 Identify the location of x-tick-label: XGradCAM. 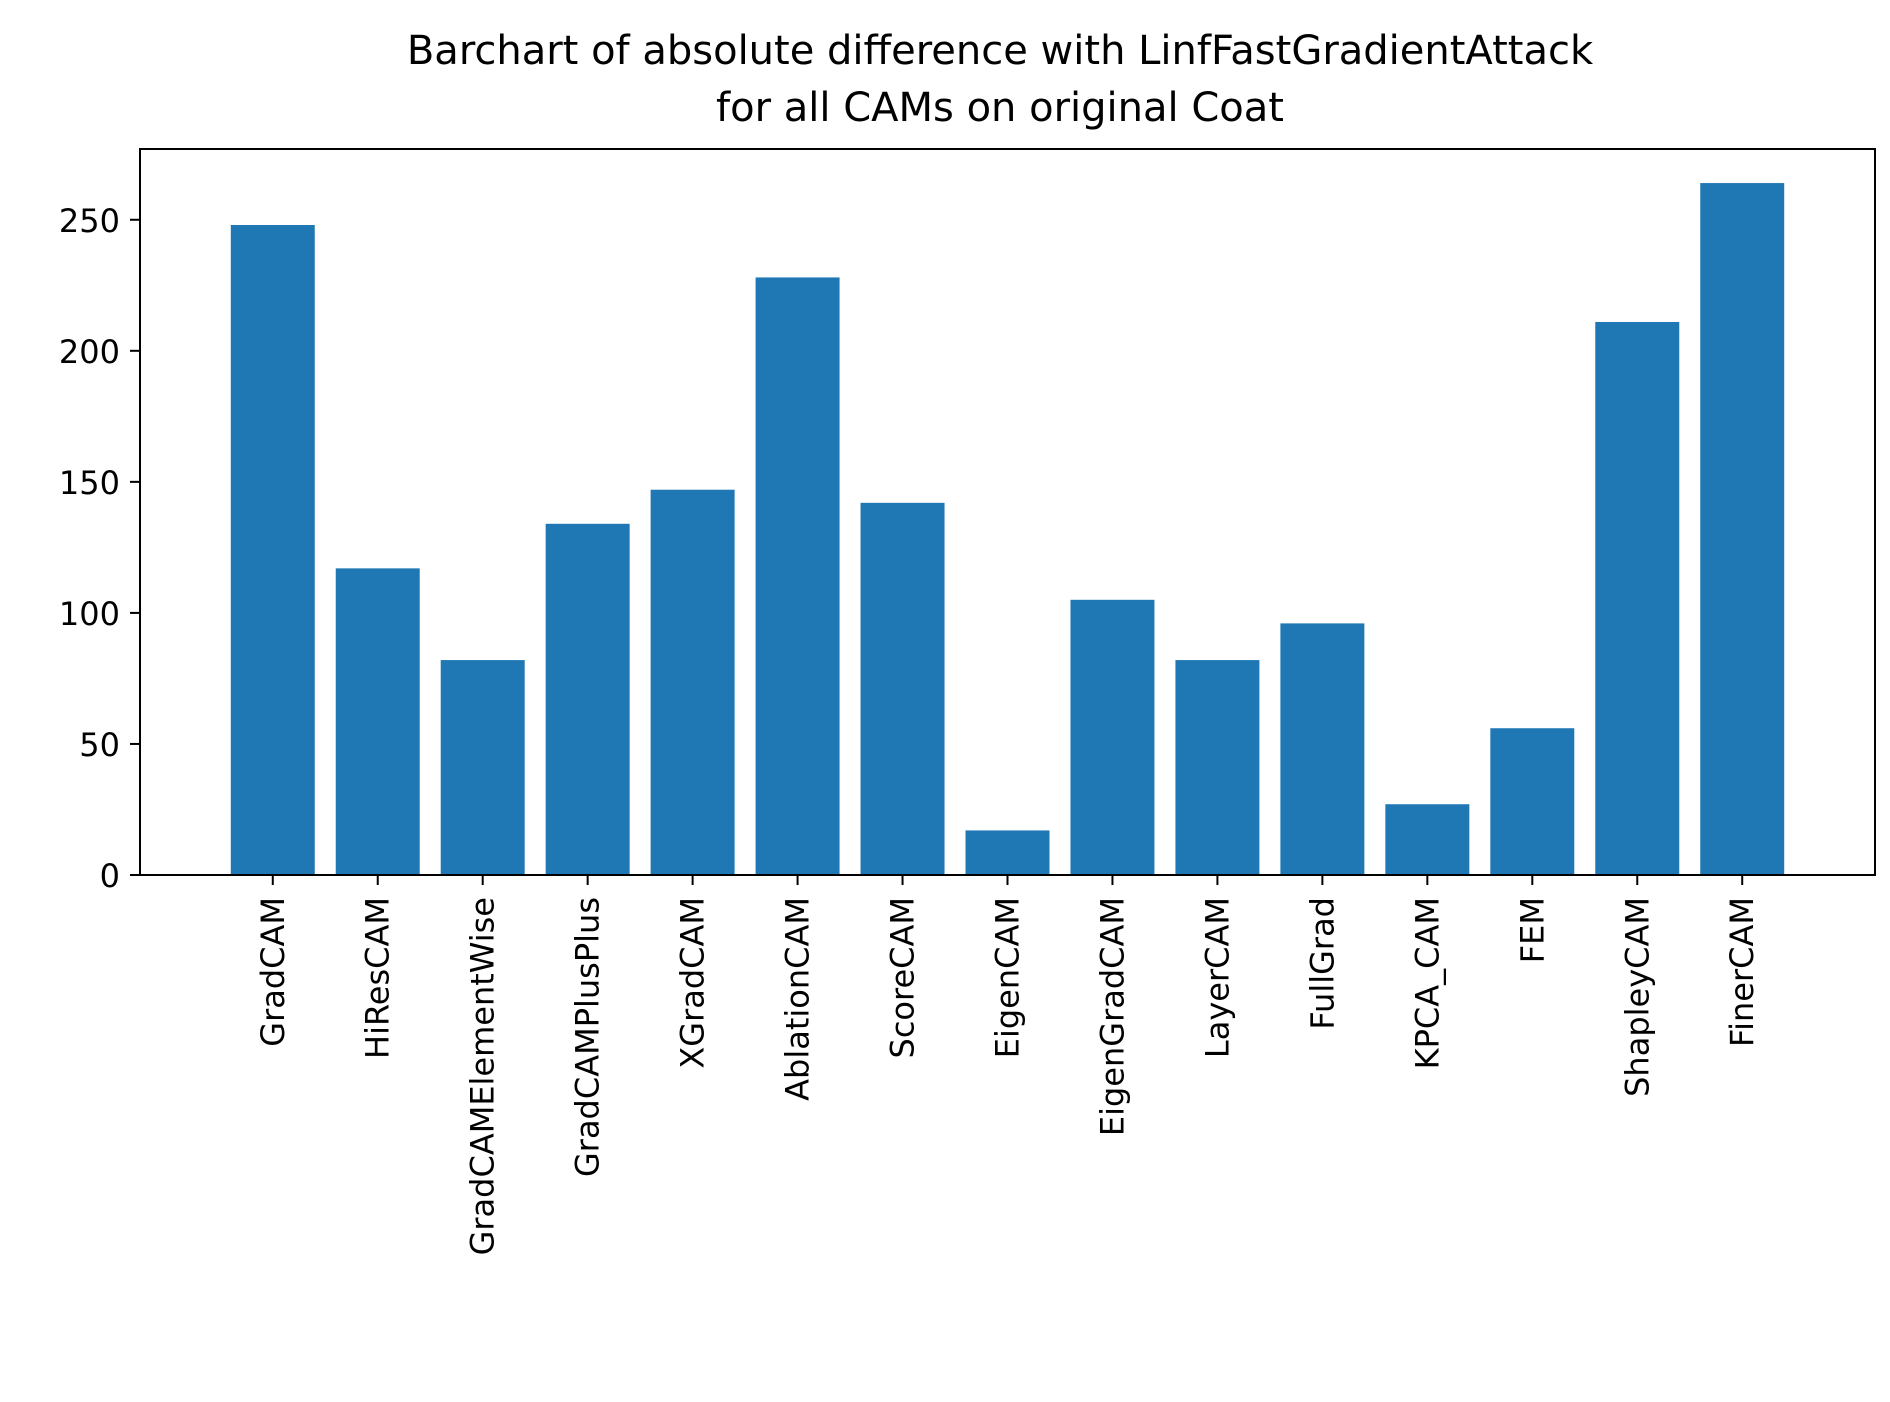
(693, 983).